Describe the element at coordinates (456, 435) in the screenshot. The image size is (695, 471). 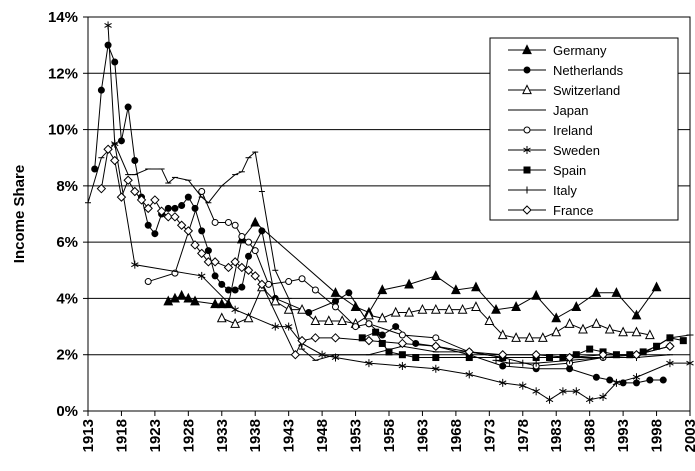
I see `x-tick-label: 1968` at that location.